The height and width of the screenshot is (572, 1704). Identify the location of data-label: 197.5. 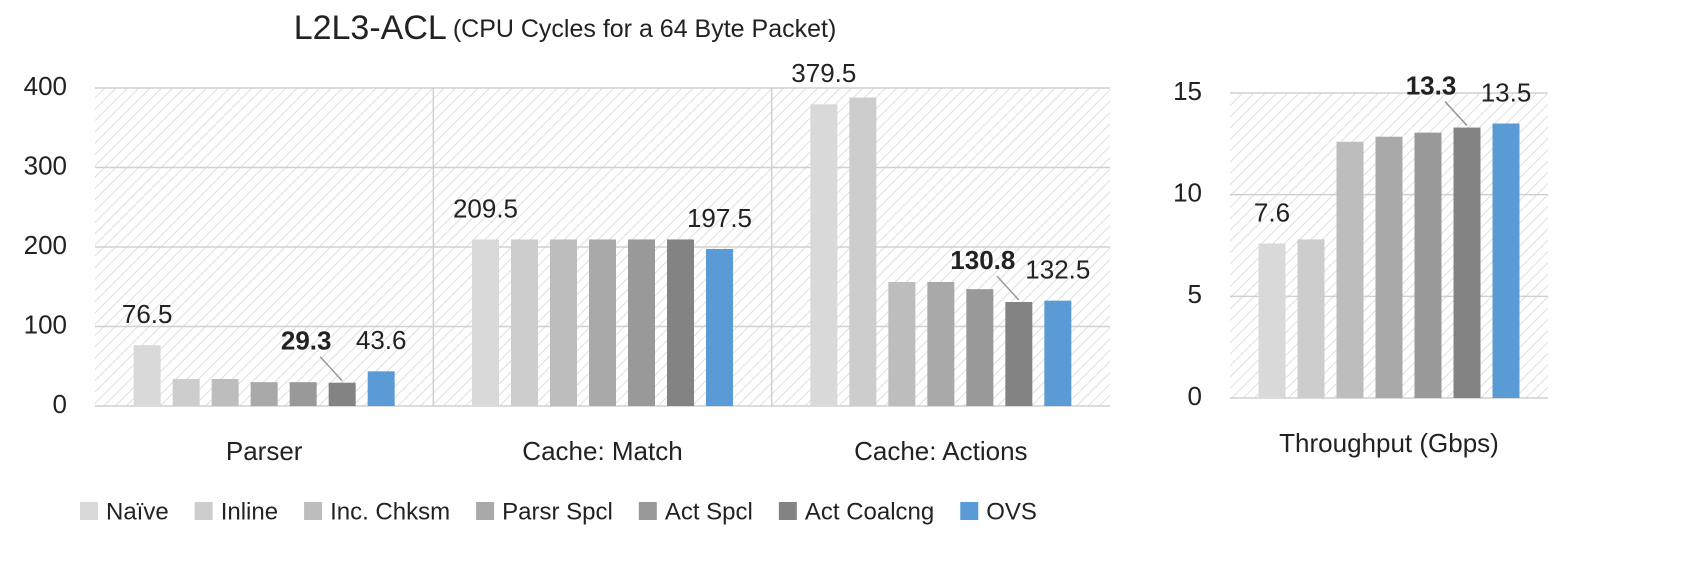
(719, 218).